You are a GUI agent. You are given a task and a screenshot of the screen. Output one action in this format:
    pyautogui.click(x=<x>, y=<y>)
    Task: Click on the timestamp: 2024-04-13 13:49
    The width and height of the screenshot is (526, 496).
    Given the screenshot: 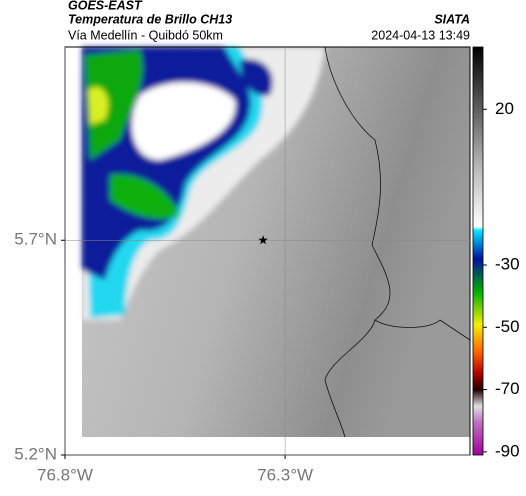 What is the action you would take?
    pyautogui.click(x=420, y=35)
    